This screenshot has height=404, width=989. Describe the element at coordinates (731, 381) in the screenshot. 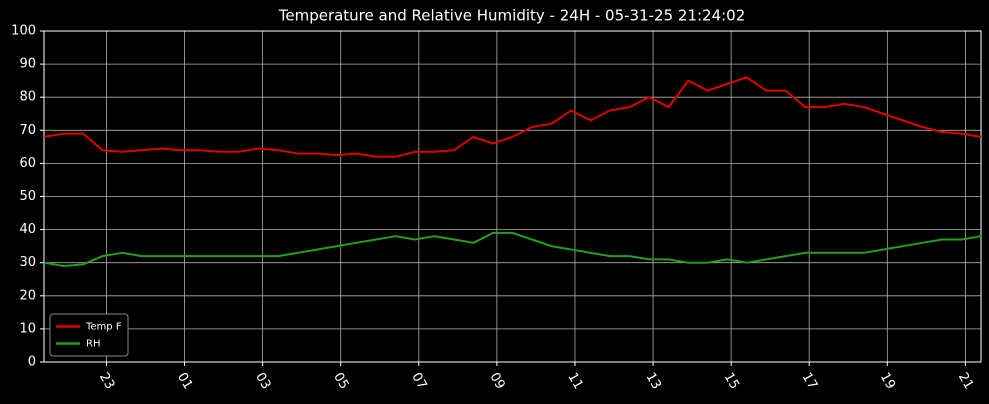

I see `x-tick-label: 15` at that location.